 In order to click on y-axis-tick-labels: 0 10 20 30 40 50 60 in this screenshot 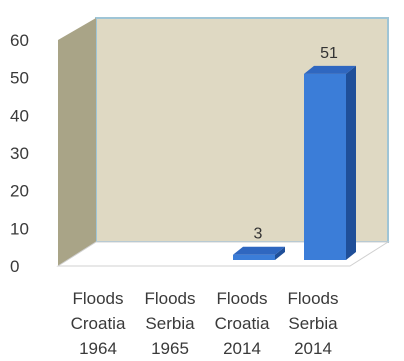, I will do `click(19, 153)`.